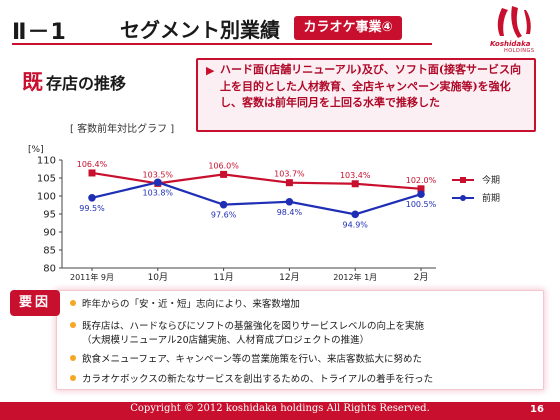 This screenshot has width=560, height=420. I want to click on title-underline, so click(222, 44).